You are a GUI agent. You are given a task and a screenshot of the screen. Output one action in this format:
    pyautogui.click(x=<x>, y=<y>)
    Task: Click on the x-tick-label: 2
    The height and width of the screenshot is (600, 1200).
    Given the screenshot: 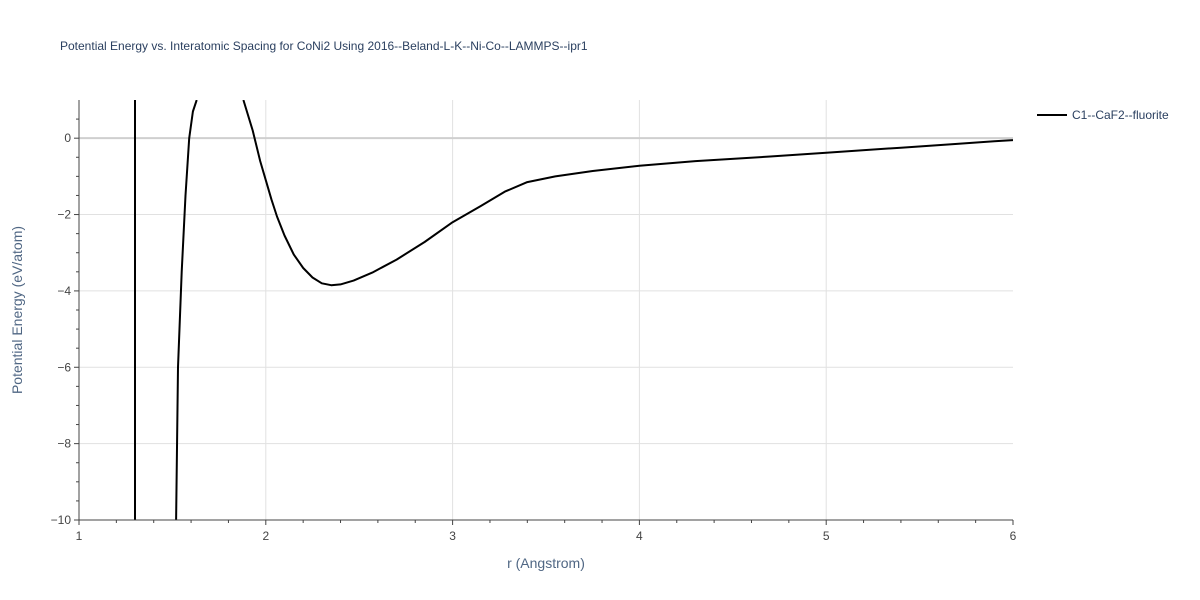 What is the action you would take?
    pyautogui.click(x=265, y=536)
    